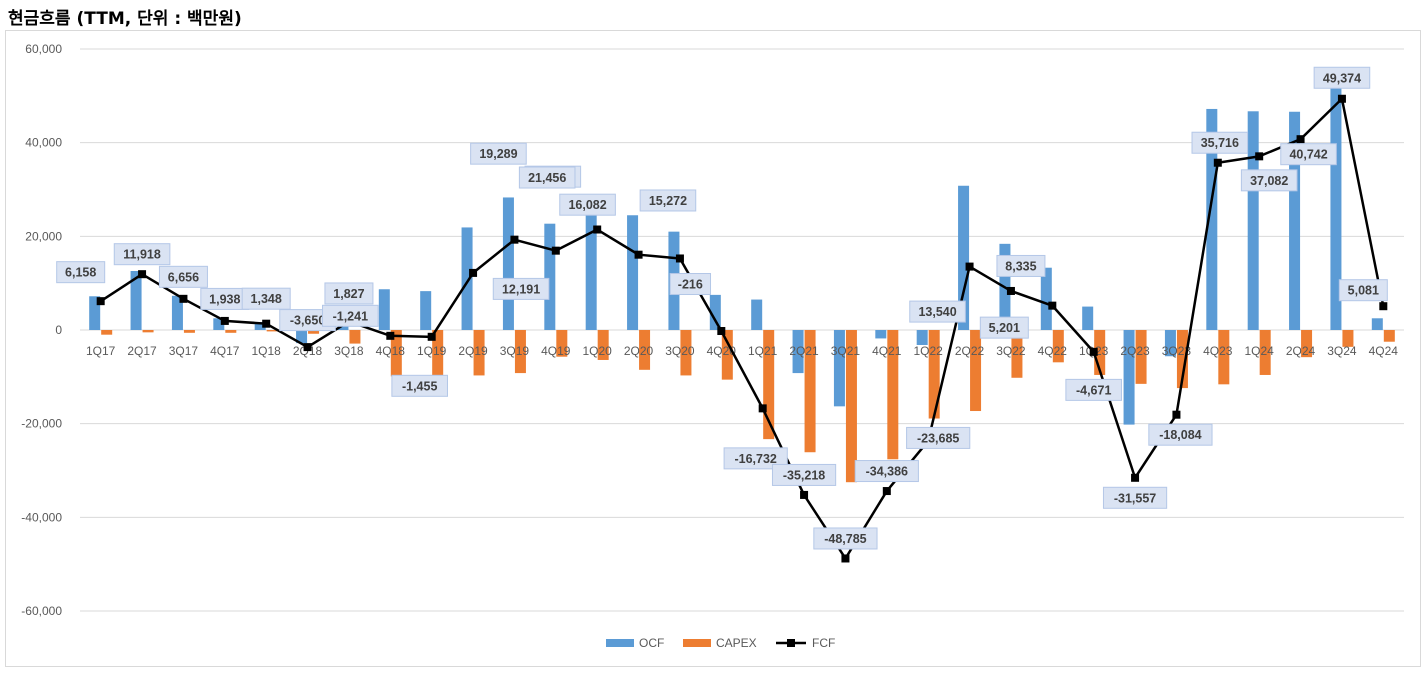 The width and height of the screenshot is (1428, 676). What do you see at coordinates (668, 201) in the screenshot?
I see `fcf-data-label: 15,272` at bounding box center [668, 201].